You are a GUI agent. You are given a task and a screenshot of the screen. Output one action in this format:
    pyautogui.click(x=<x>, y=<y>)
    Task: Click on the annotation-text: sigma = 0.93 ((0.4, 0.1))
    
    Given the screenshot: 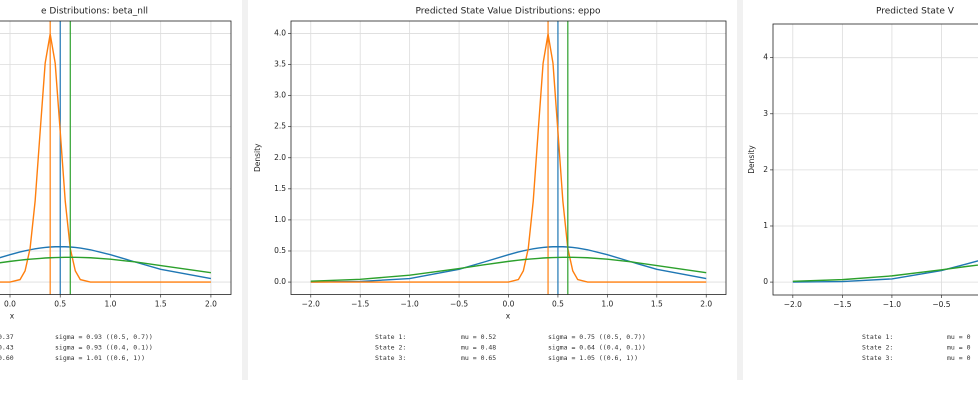 What is the action you would take?
    pyautogui.click(x=104, y=348)
    